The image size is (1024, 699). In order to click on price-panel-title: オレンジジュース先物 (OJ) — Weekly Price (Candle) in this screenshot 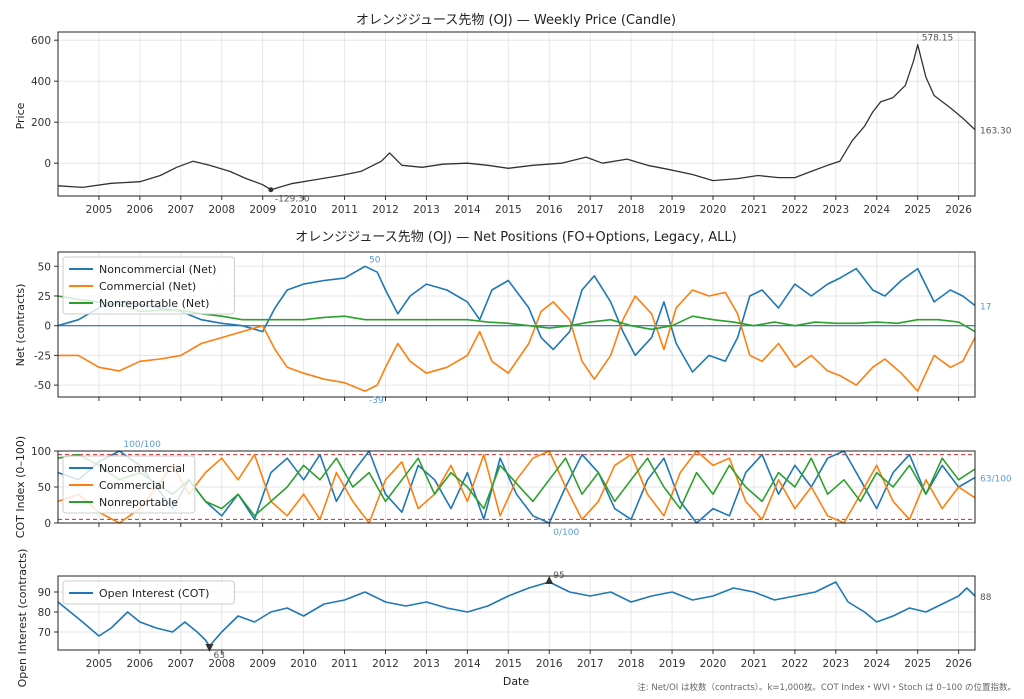, I will do `click(516, 20)`.